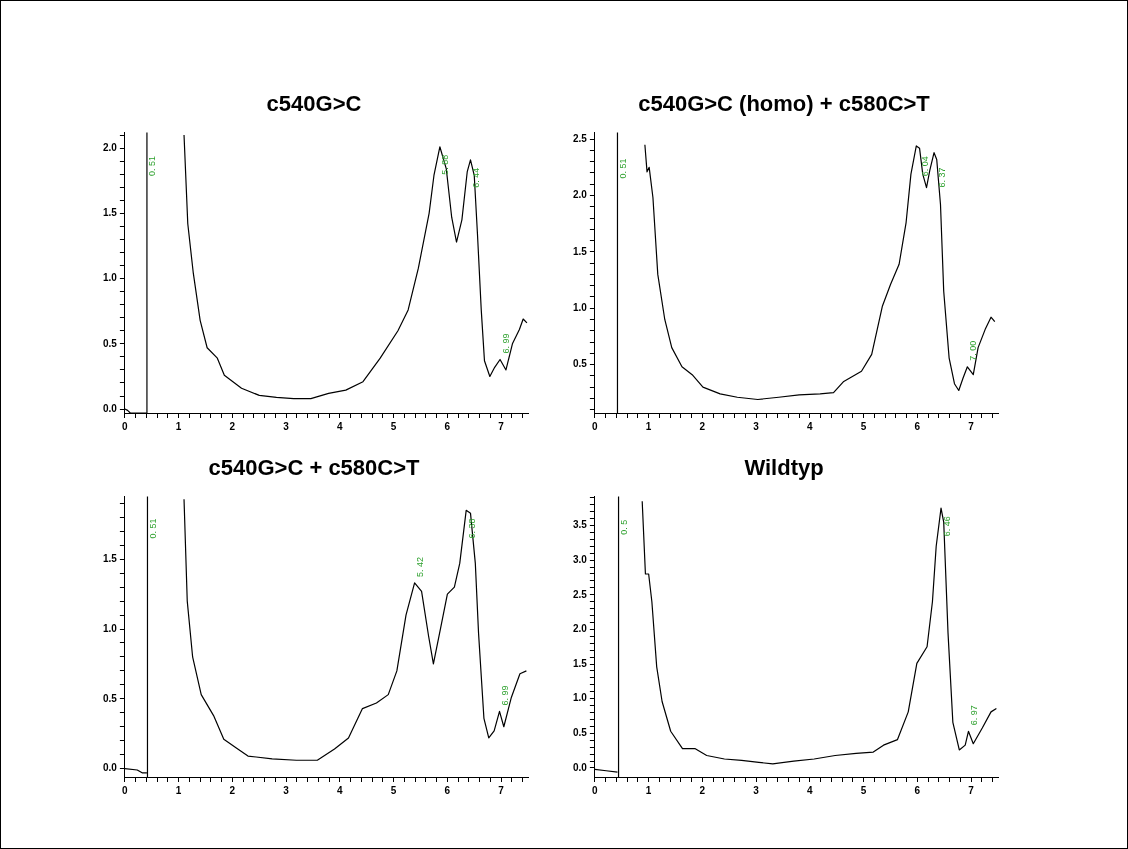  Describe the element at coordinates (972, 350) in the screenshot. I see `annotation: 7. 00` at that location.